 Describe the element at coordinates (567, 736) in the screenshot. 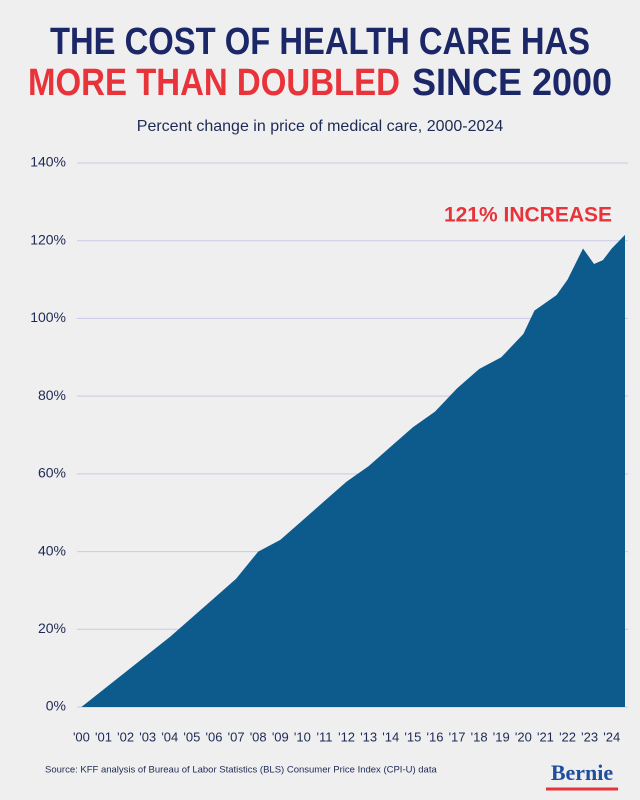

I see `x-tick-label: '22` at that location.